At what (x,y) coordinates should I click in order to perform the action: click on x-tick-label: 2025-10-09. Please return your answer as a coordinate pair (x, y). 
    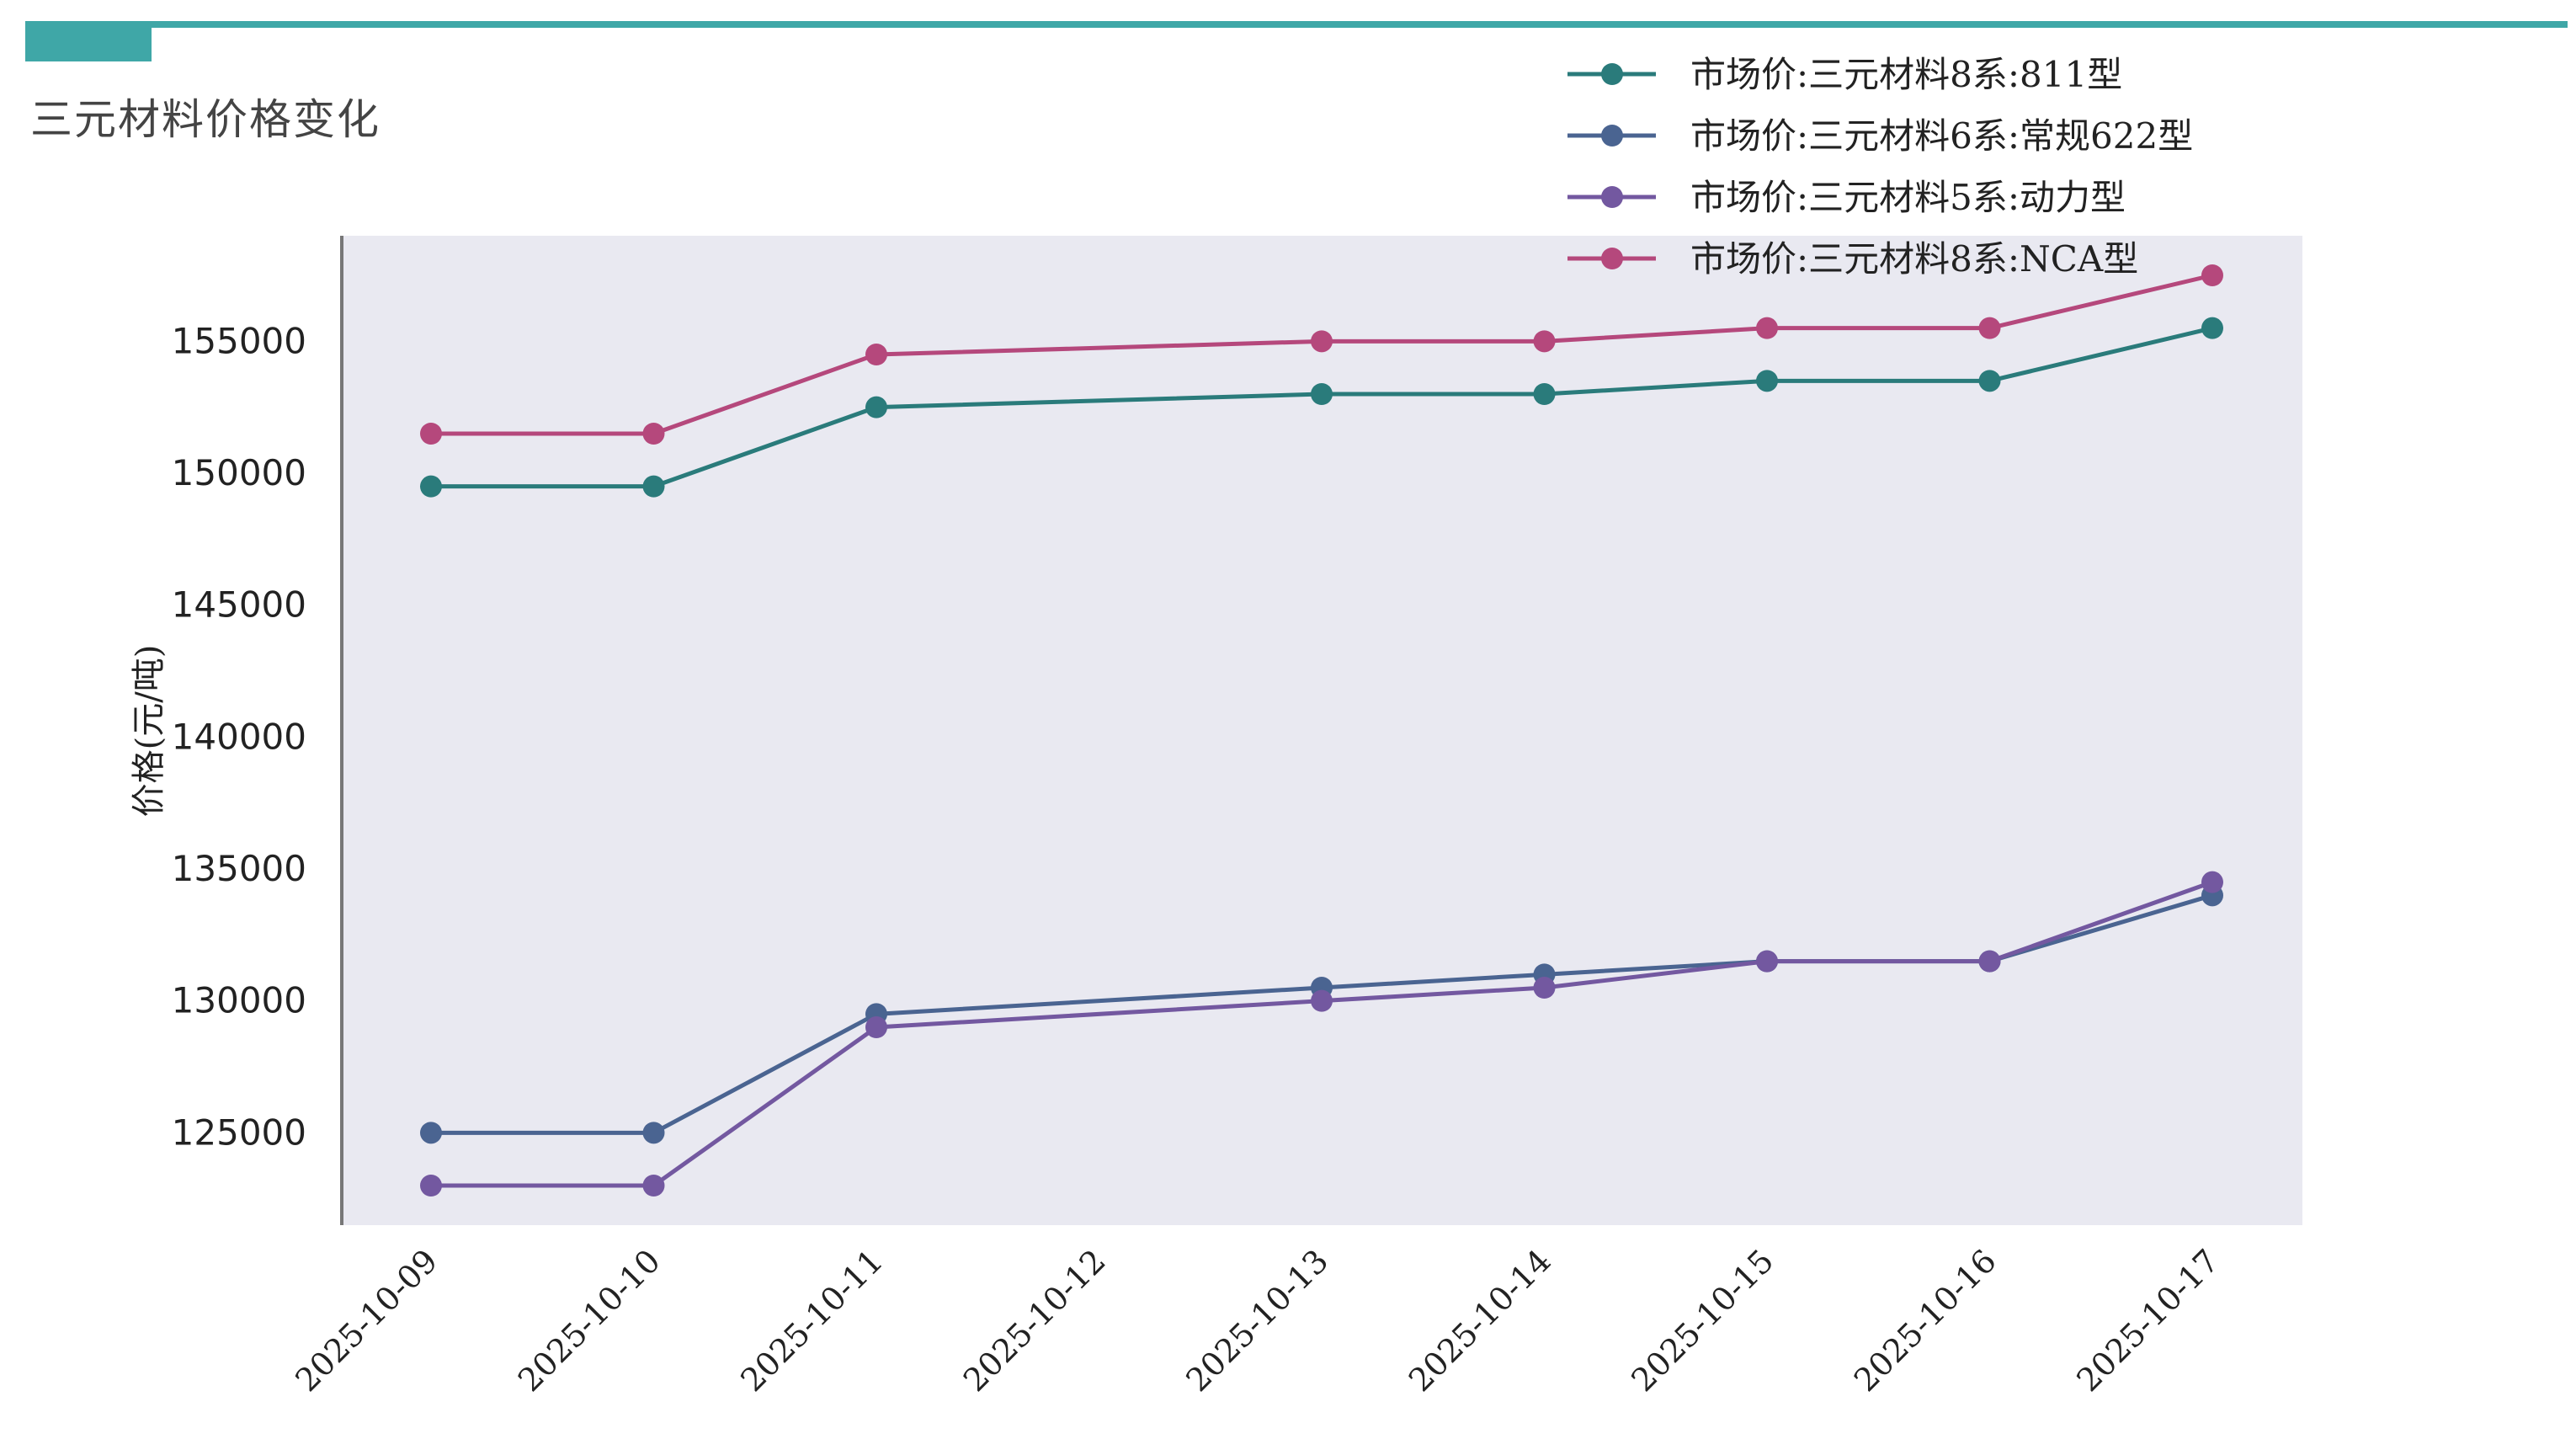
    Looking at the image, I should click on (366, 1320).